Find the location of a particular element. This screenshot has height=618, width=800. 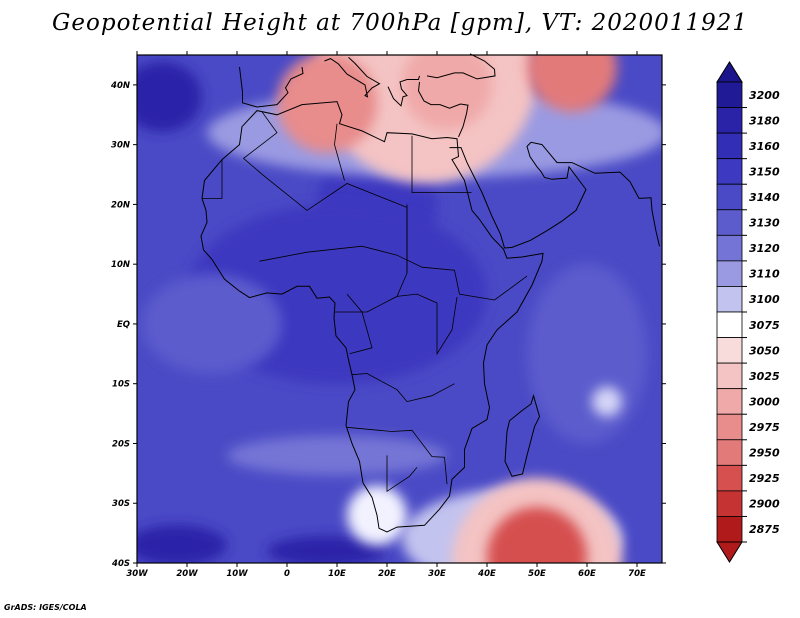

lon-tick-label: 60E is located at coordinates (587, 574).